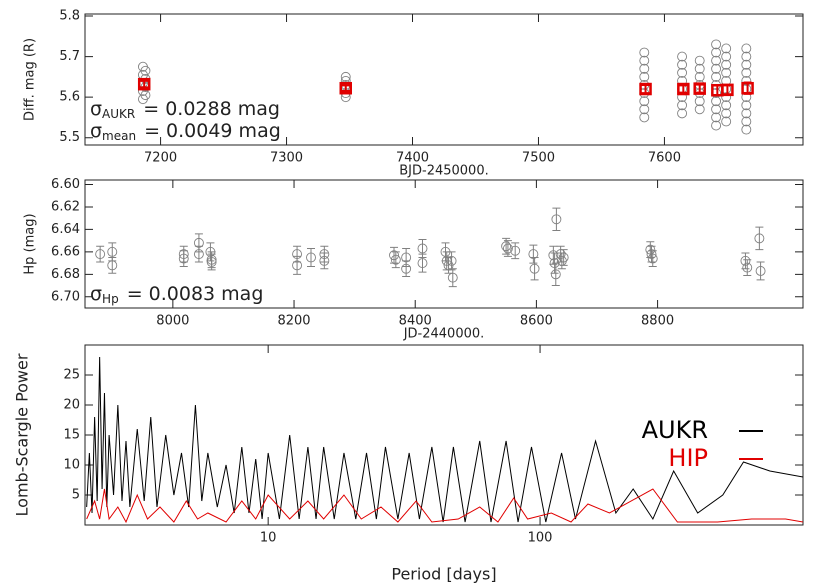  I want to click on y-tick-label: 5.8, so click(69, 16).